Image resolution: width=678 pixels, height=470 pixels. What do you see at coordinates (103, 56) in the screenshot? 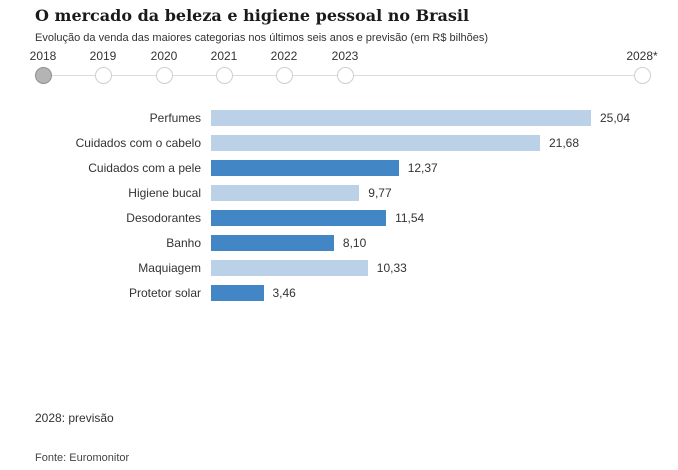
I see `timeline-year-label-2019: 2019` at bounding box center [103, 56].